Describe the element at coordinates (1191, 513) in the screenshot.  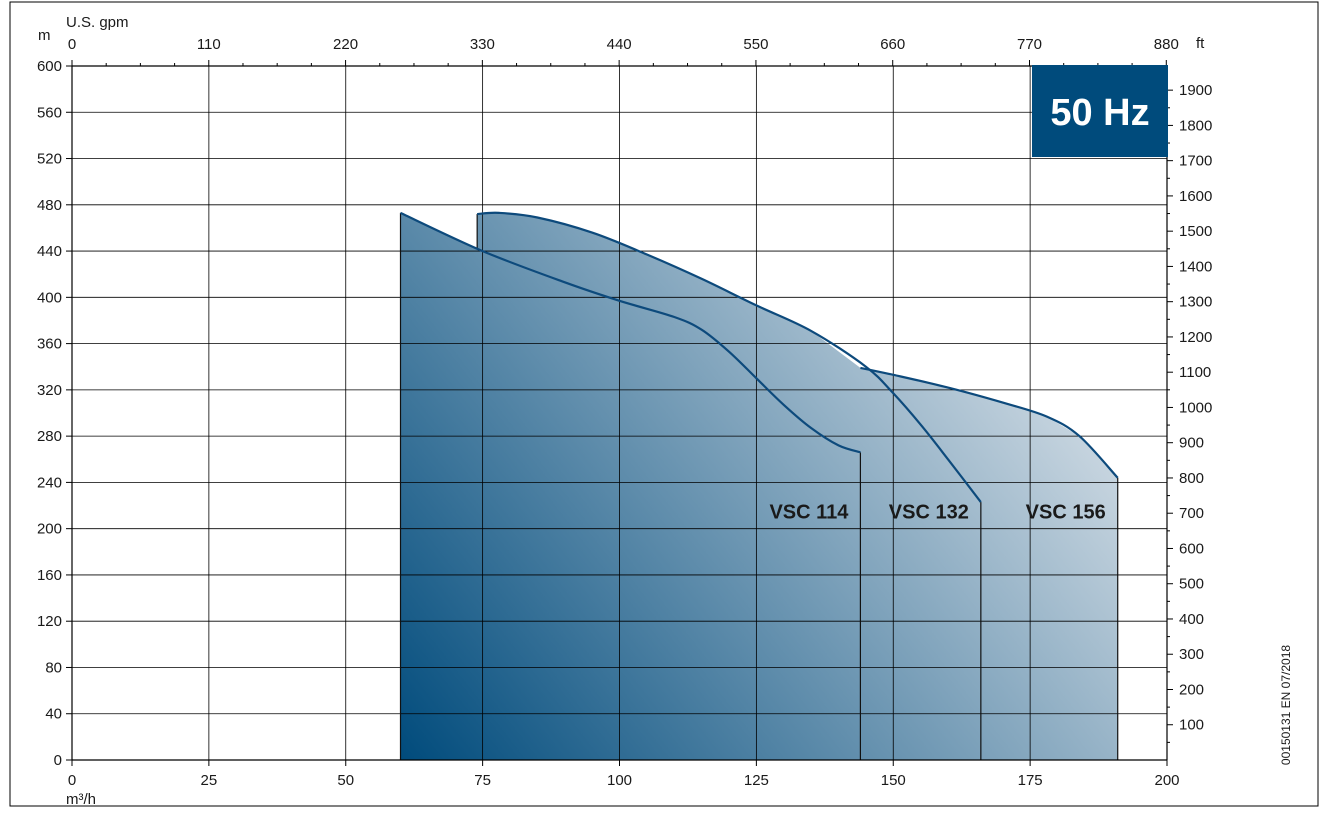
I see `y2-tick-label: 700` at that location.